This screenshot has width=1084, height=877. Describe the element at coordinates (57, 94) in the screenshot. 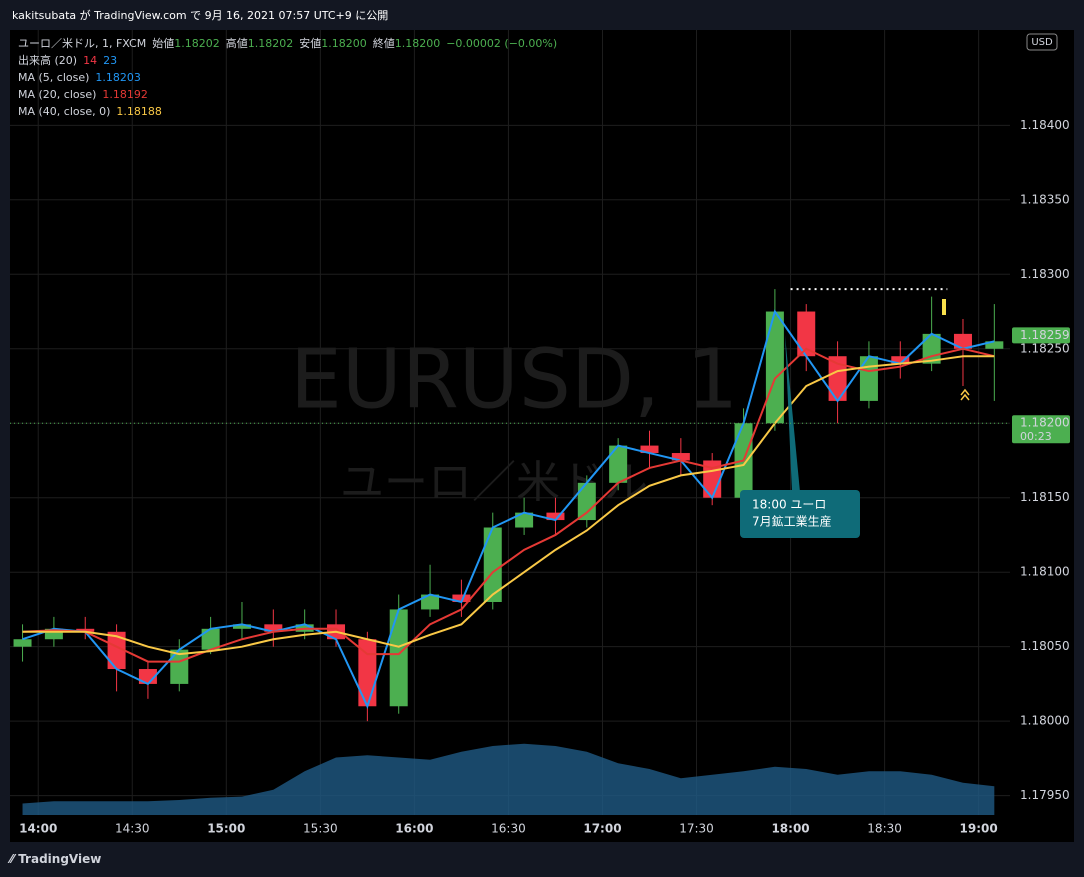

I see `legend-name: MA (20, close)` at that location.